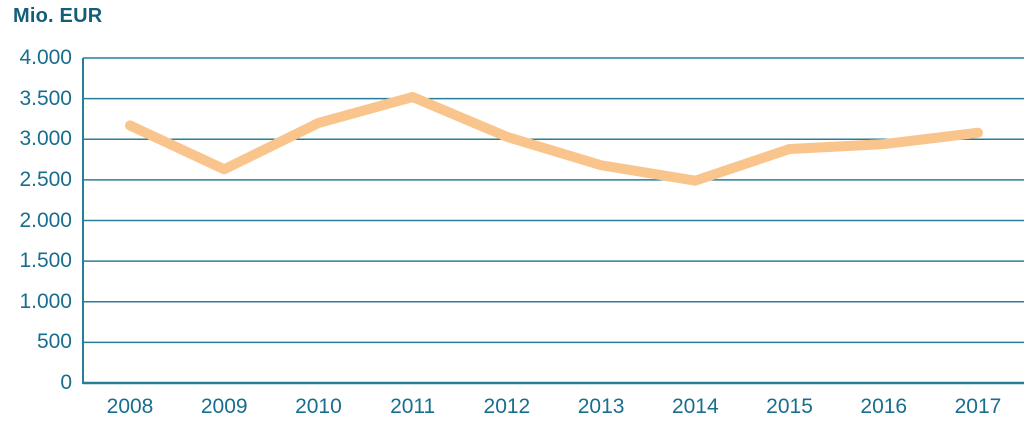 This screenshot has width=1024, height=437. I want to click on x-tick-label: 2009, so click(224, 406).